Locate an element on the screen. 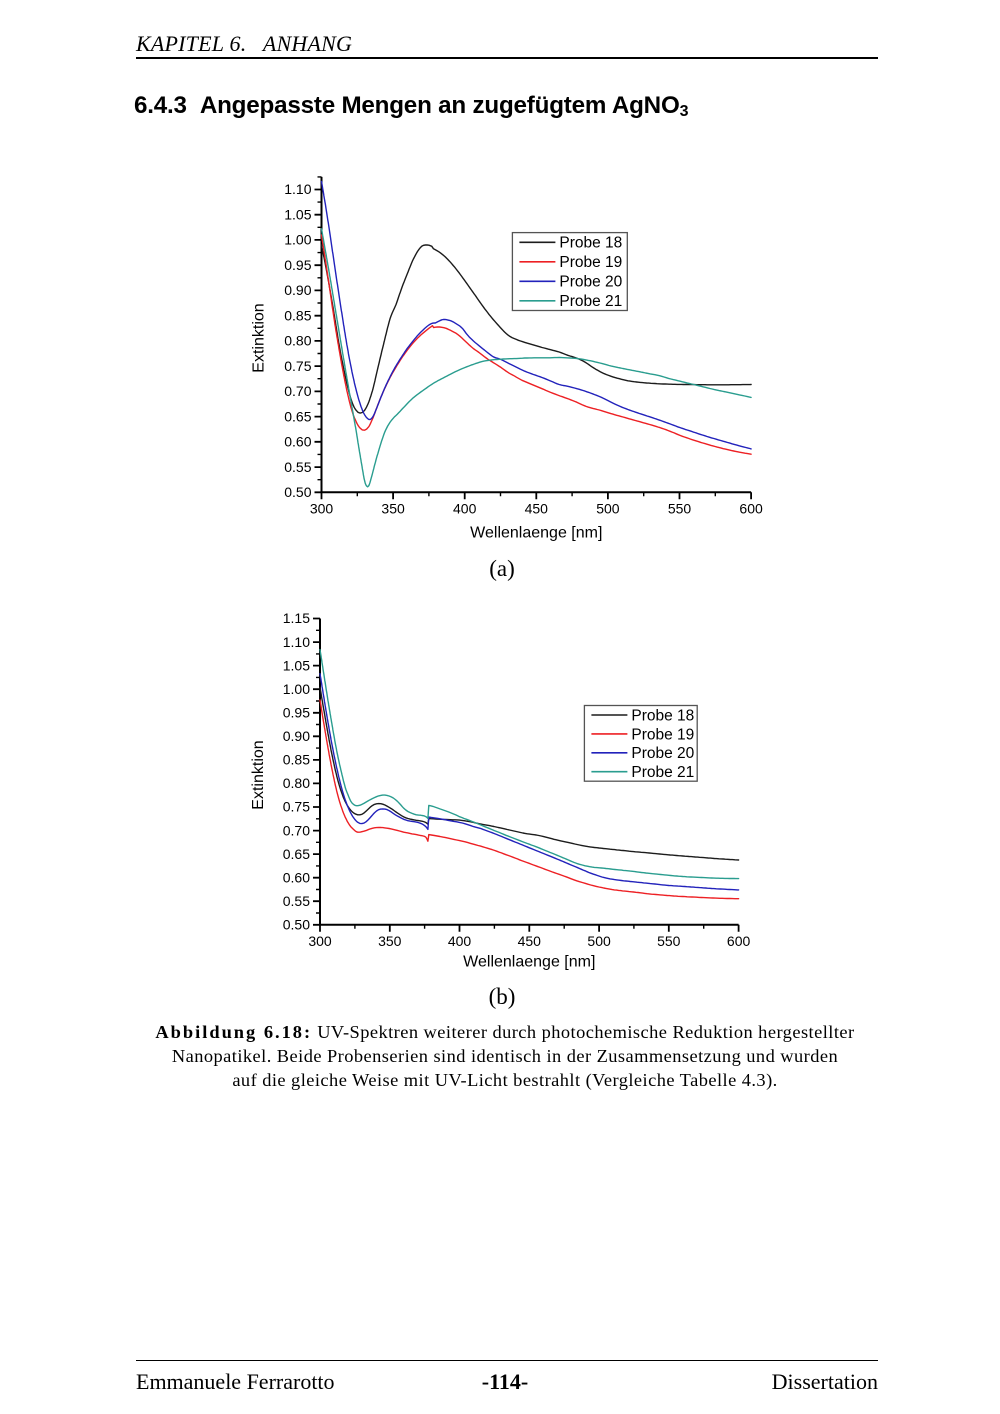 The height and width of the screenshot is (1414, 1000). svg-text: 1.15 is located at coordinates (296, 618).